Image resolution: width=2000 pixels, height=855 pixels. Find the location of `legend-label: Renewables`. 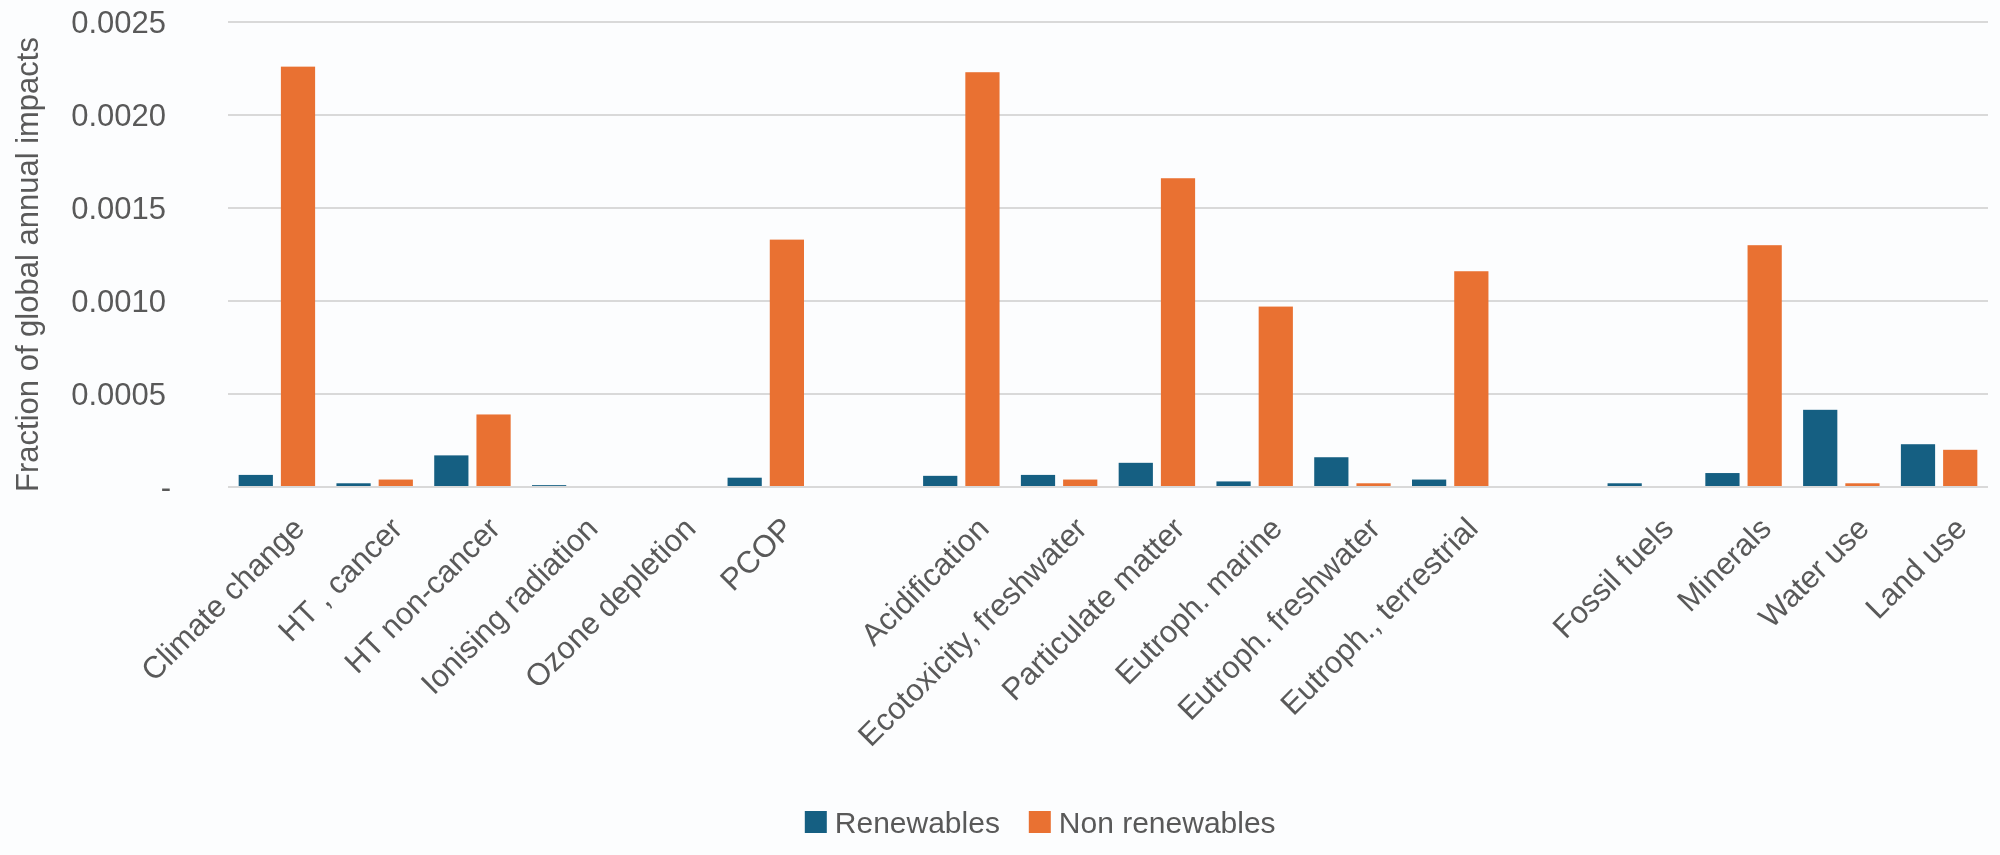

legend-label: Renewables is located at coordinates (917, 822).